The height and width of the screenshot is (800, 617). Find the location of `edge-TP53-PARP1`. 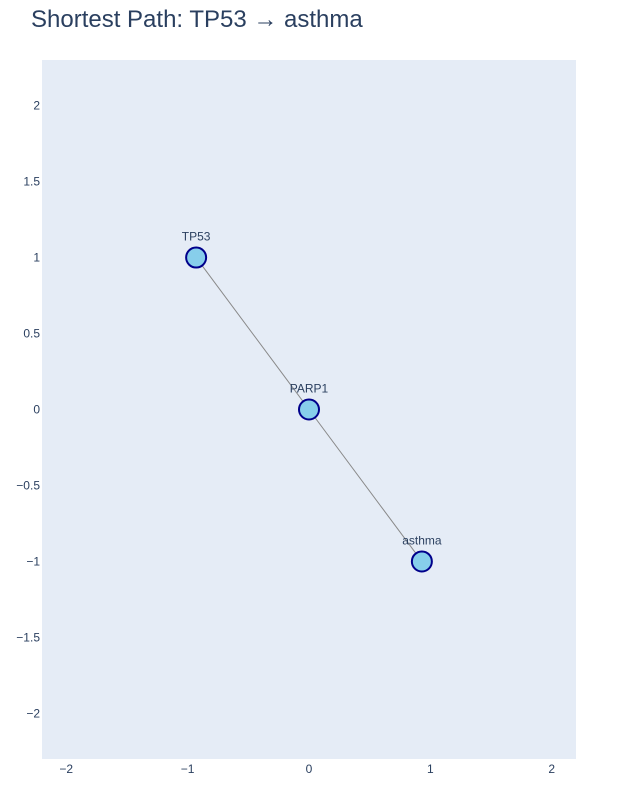

edge-TP53-PARP1 is located at coordinates (252, 333).